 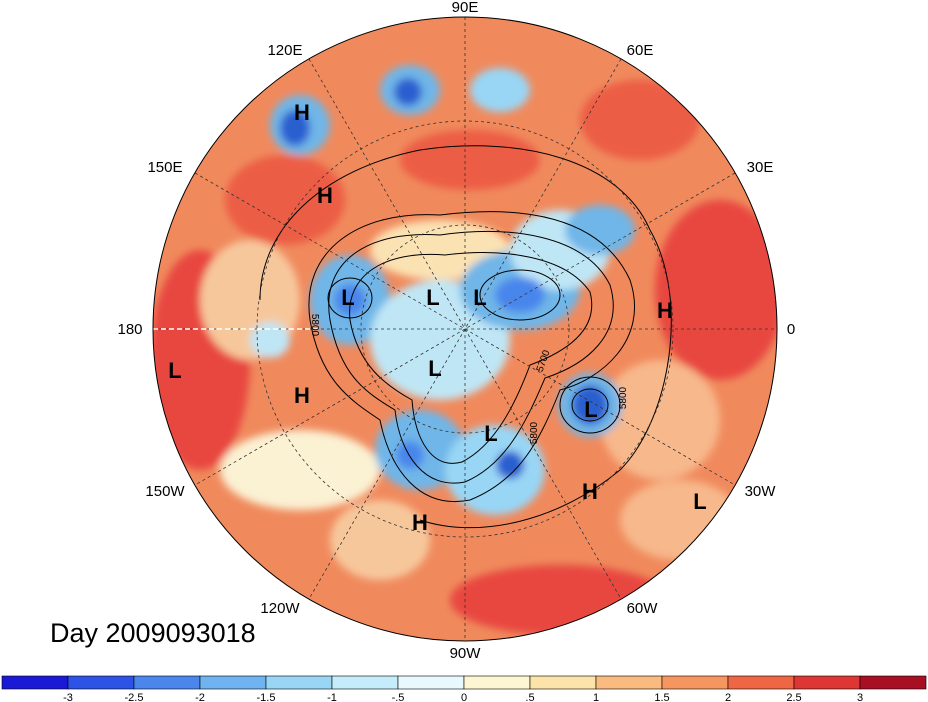 I want to click on colorbar-tick-label: -2.5, so click(x=134, y=697).